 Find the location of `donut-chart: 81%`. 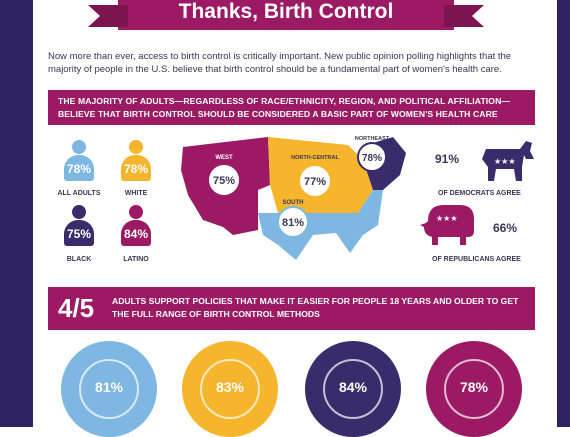

donut-chart: 81% is located at coordinates (109, 389).